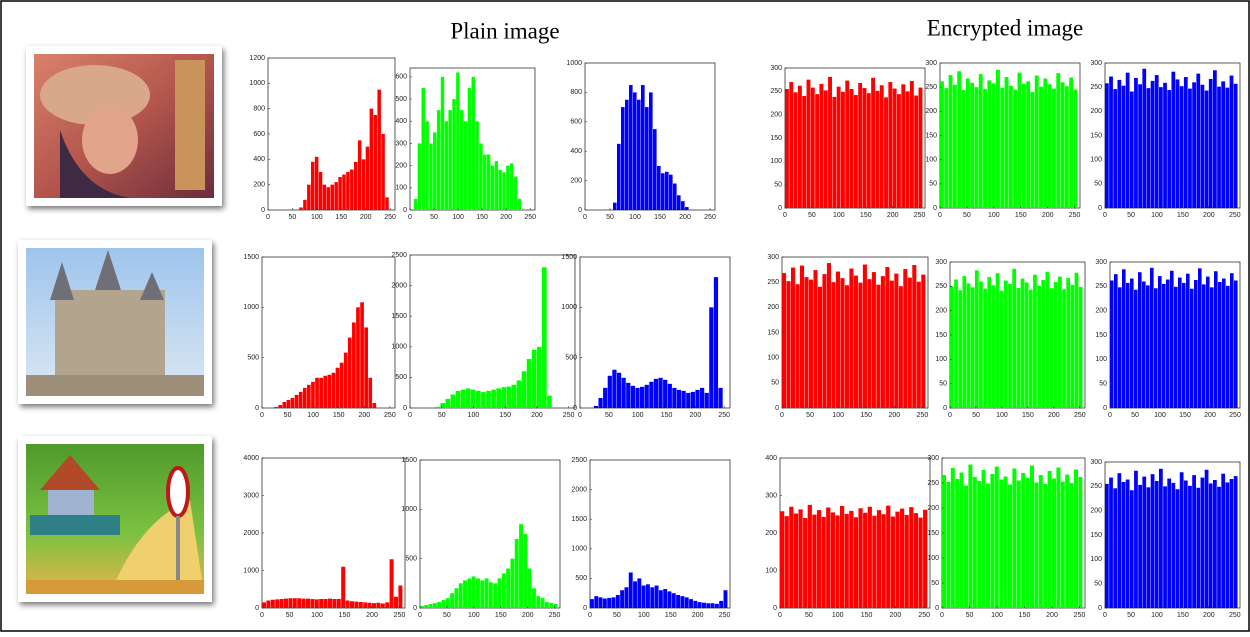  I want to click on x-tick-label: 0, so click(420, 615).